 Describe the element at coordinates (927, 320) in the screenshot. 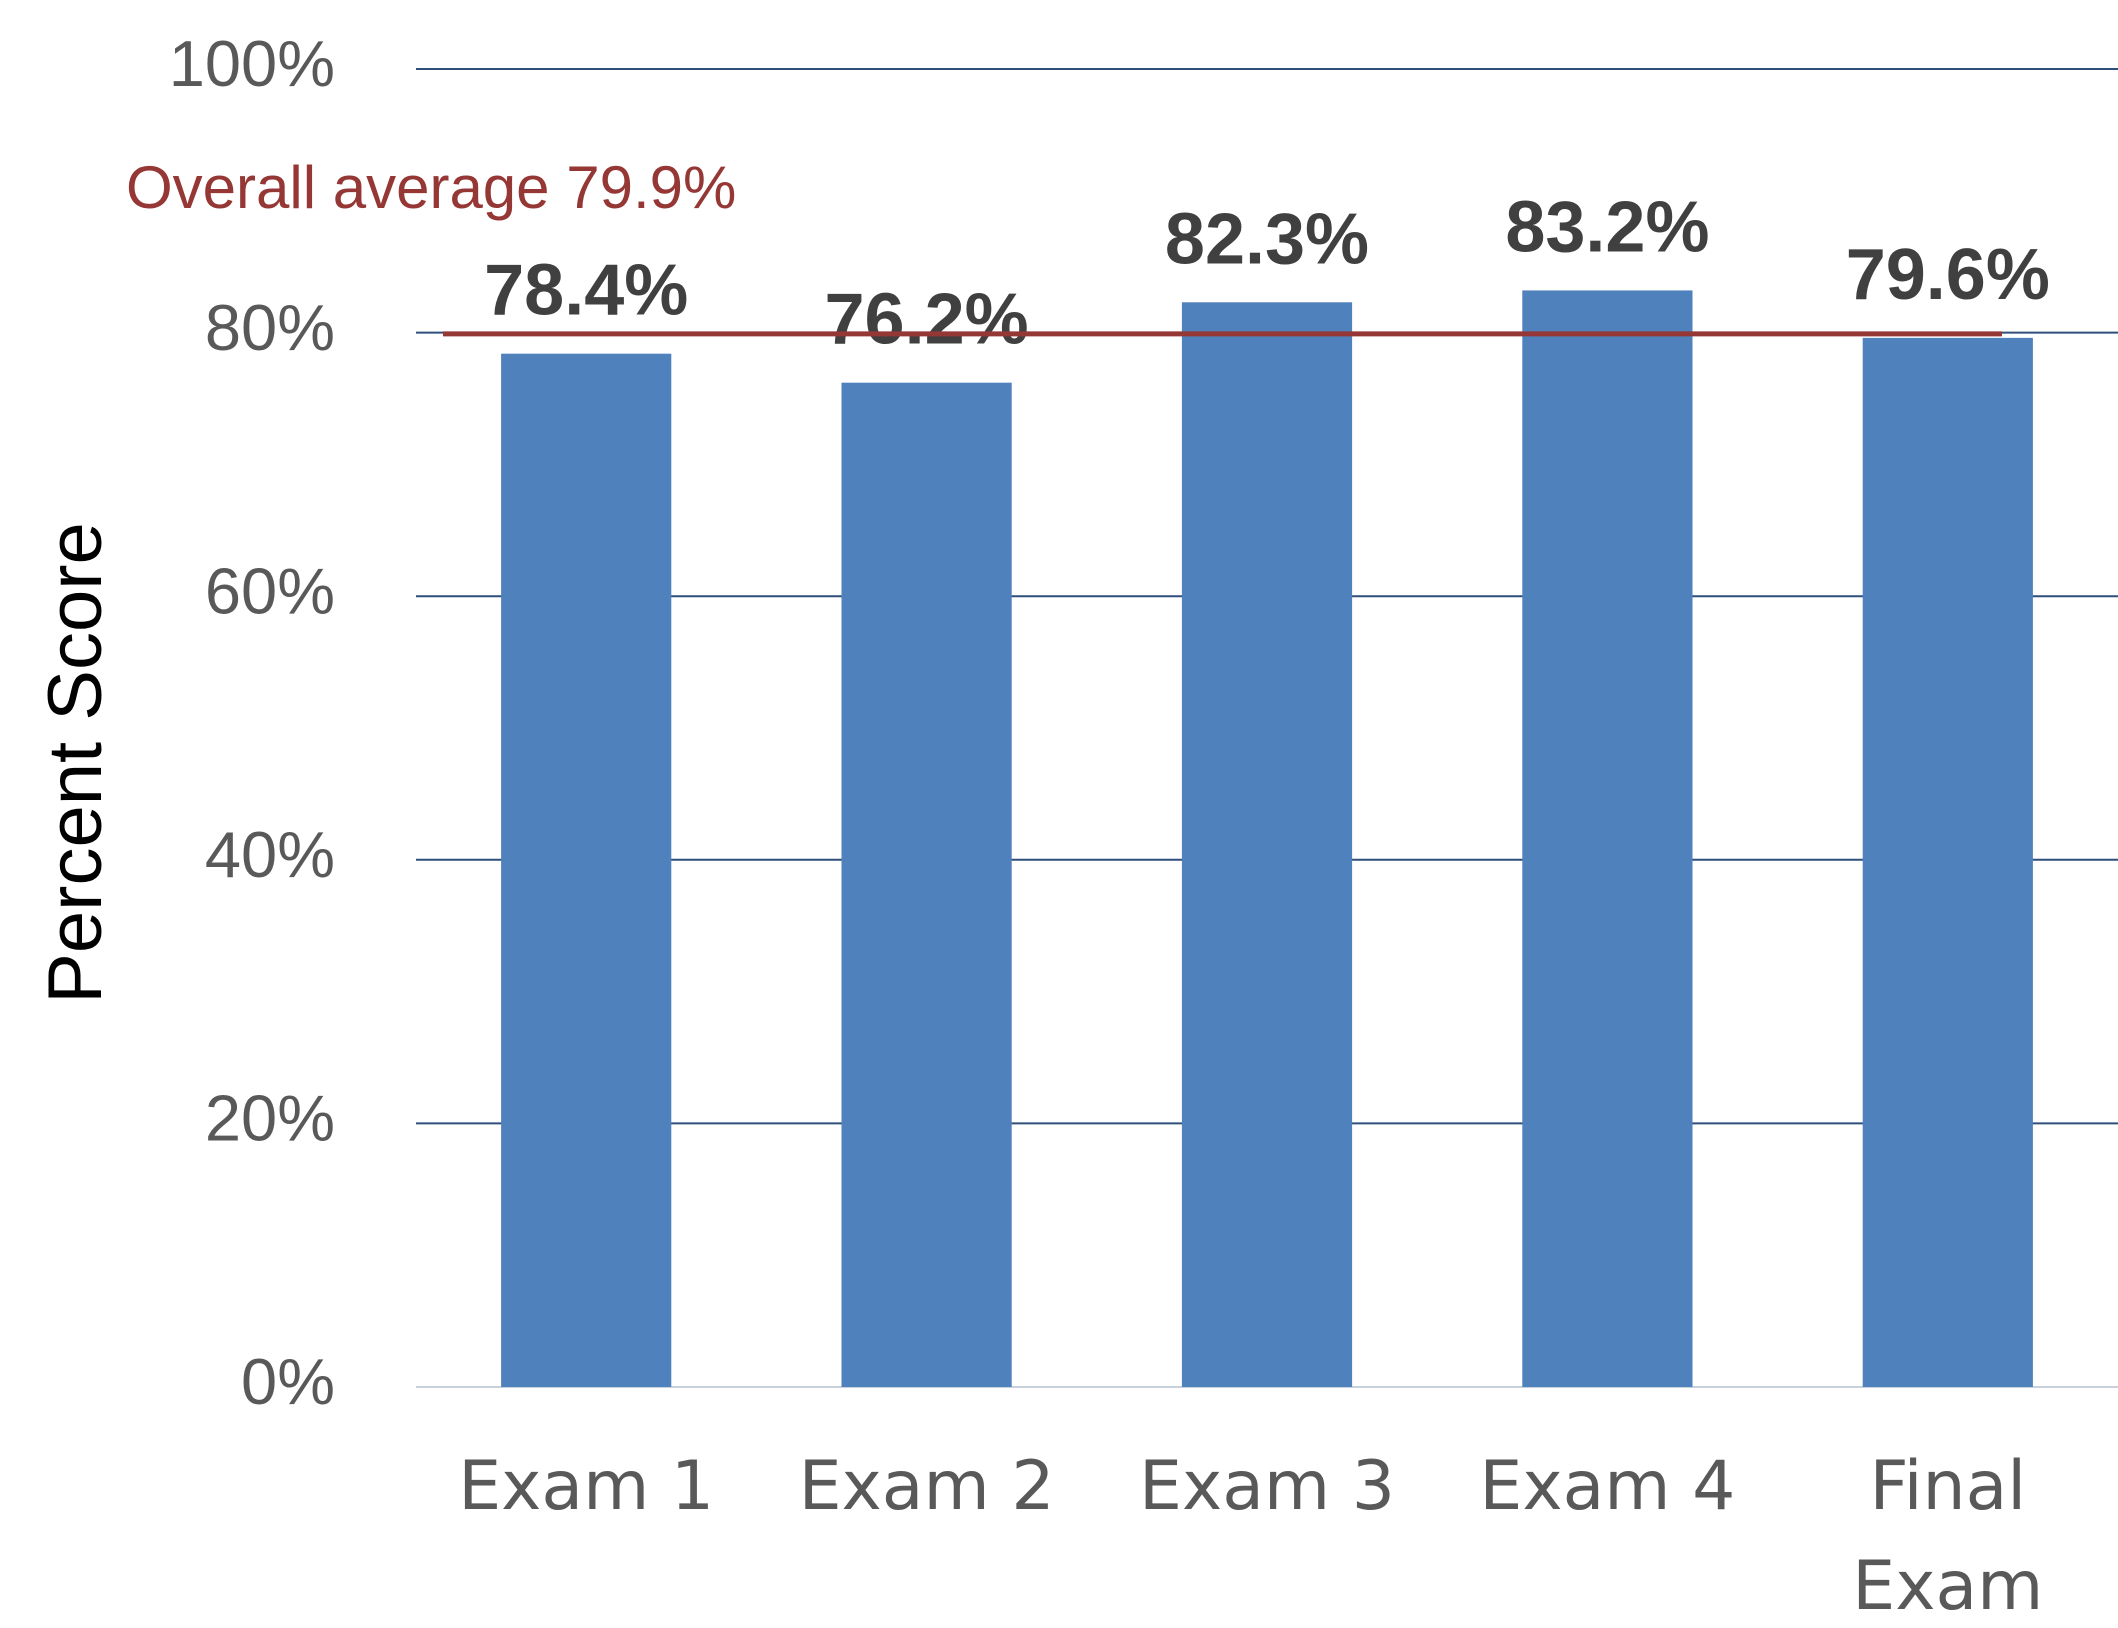

I see `data-label: 76.2%` at that location.